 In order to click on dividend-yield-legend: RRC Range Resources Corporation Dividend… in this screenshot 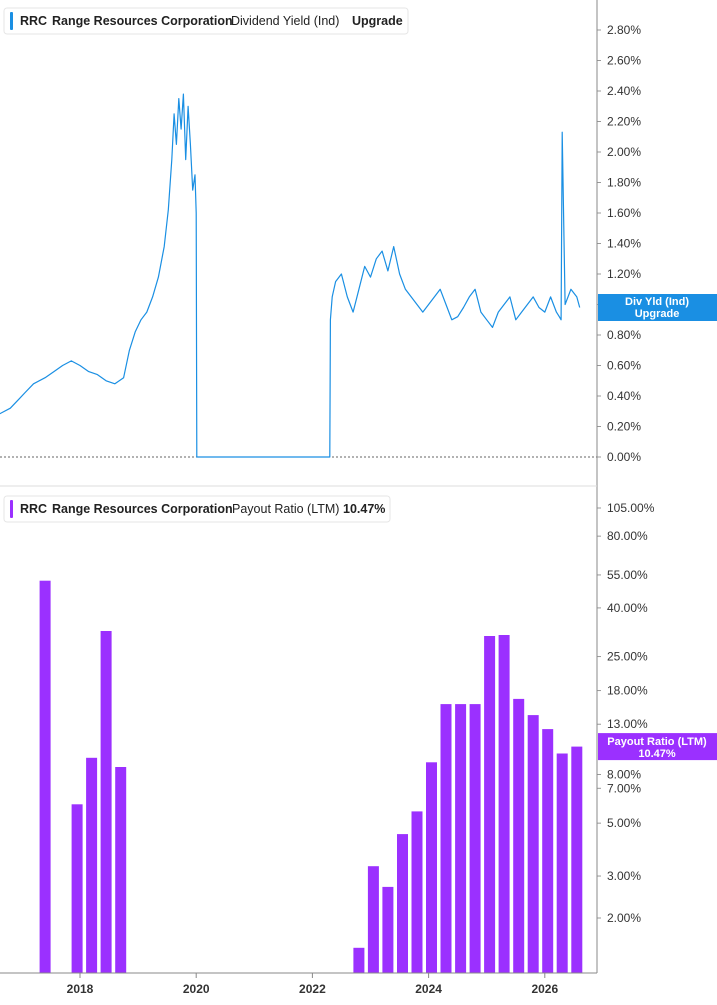, I will do `click(206, 21)`.